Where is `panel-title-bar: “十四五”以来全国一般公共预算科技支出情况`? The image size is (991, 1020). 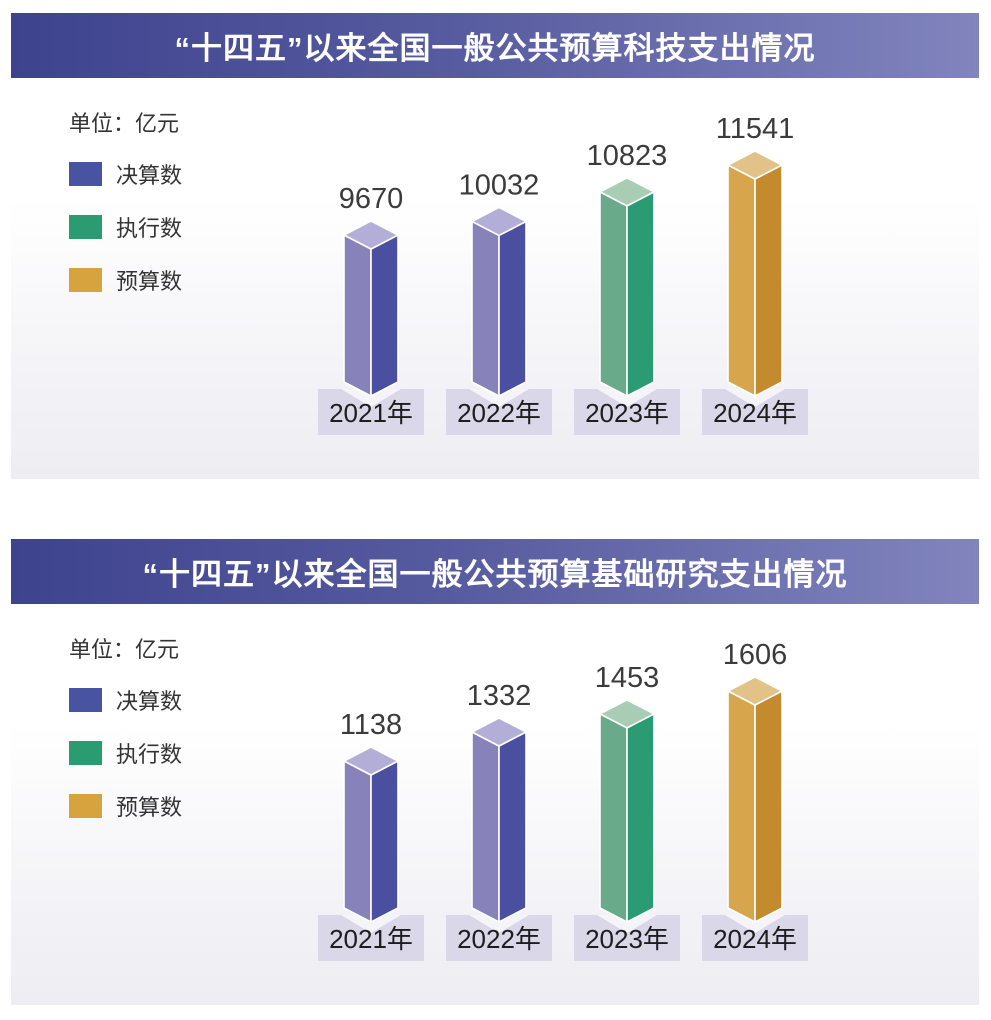 panel-title-bar: “十四五”以来全国一般公共预算科技支出情况 is located at coordinates (495, 45).